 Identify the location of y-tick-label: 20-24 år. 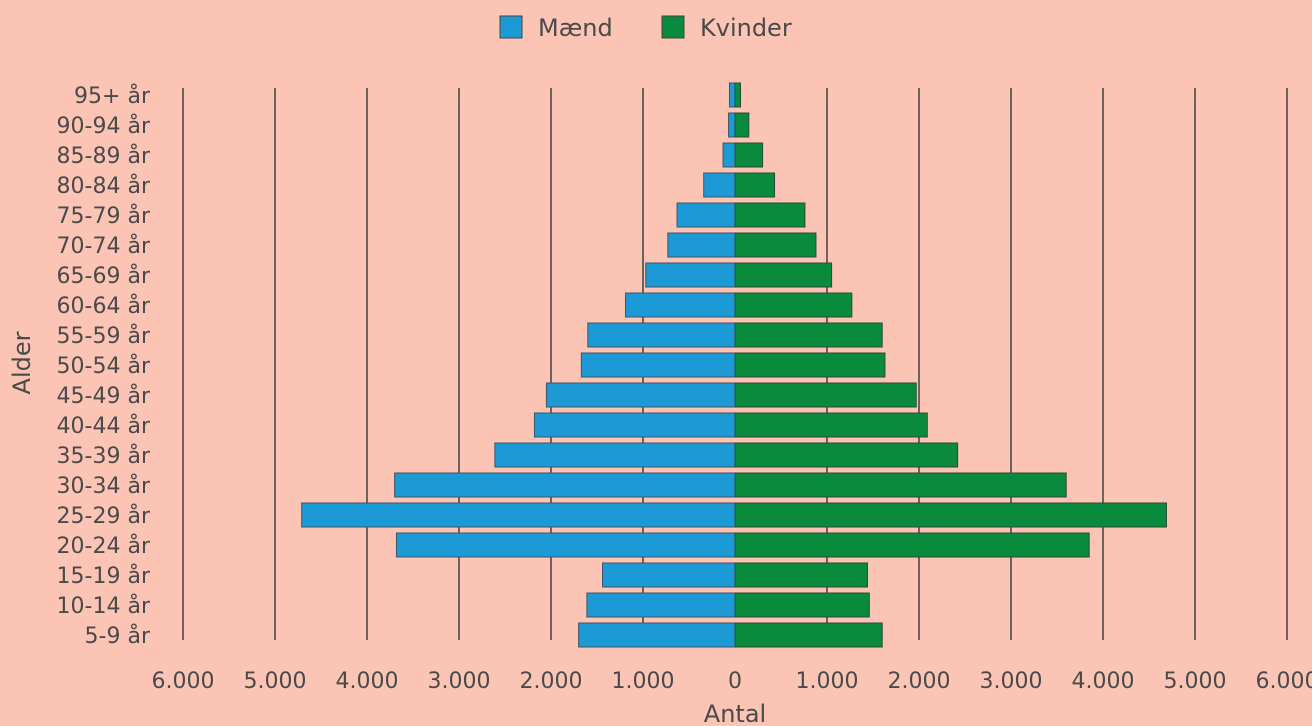
(104, 546).